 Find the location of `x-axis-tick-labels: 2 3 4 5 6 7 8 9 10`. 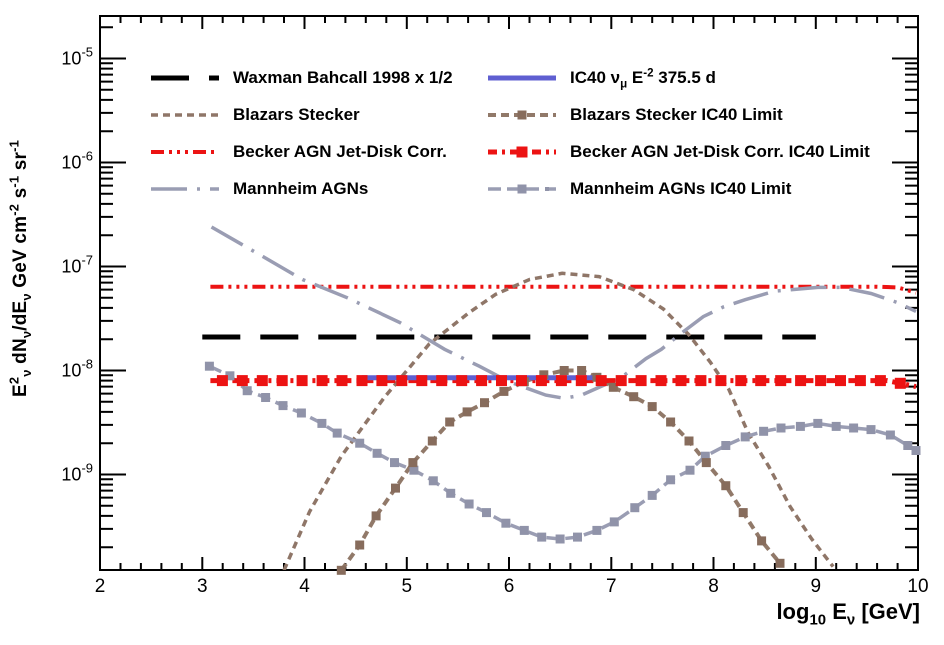

x-axis-tick-labels: 2 3 4 5 6 7 8 9 10 is located at coordinates (512, 586).